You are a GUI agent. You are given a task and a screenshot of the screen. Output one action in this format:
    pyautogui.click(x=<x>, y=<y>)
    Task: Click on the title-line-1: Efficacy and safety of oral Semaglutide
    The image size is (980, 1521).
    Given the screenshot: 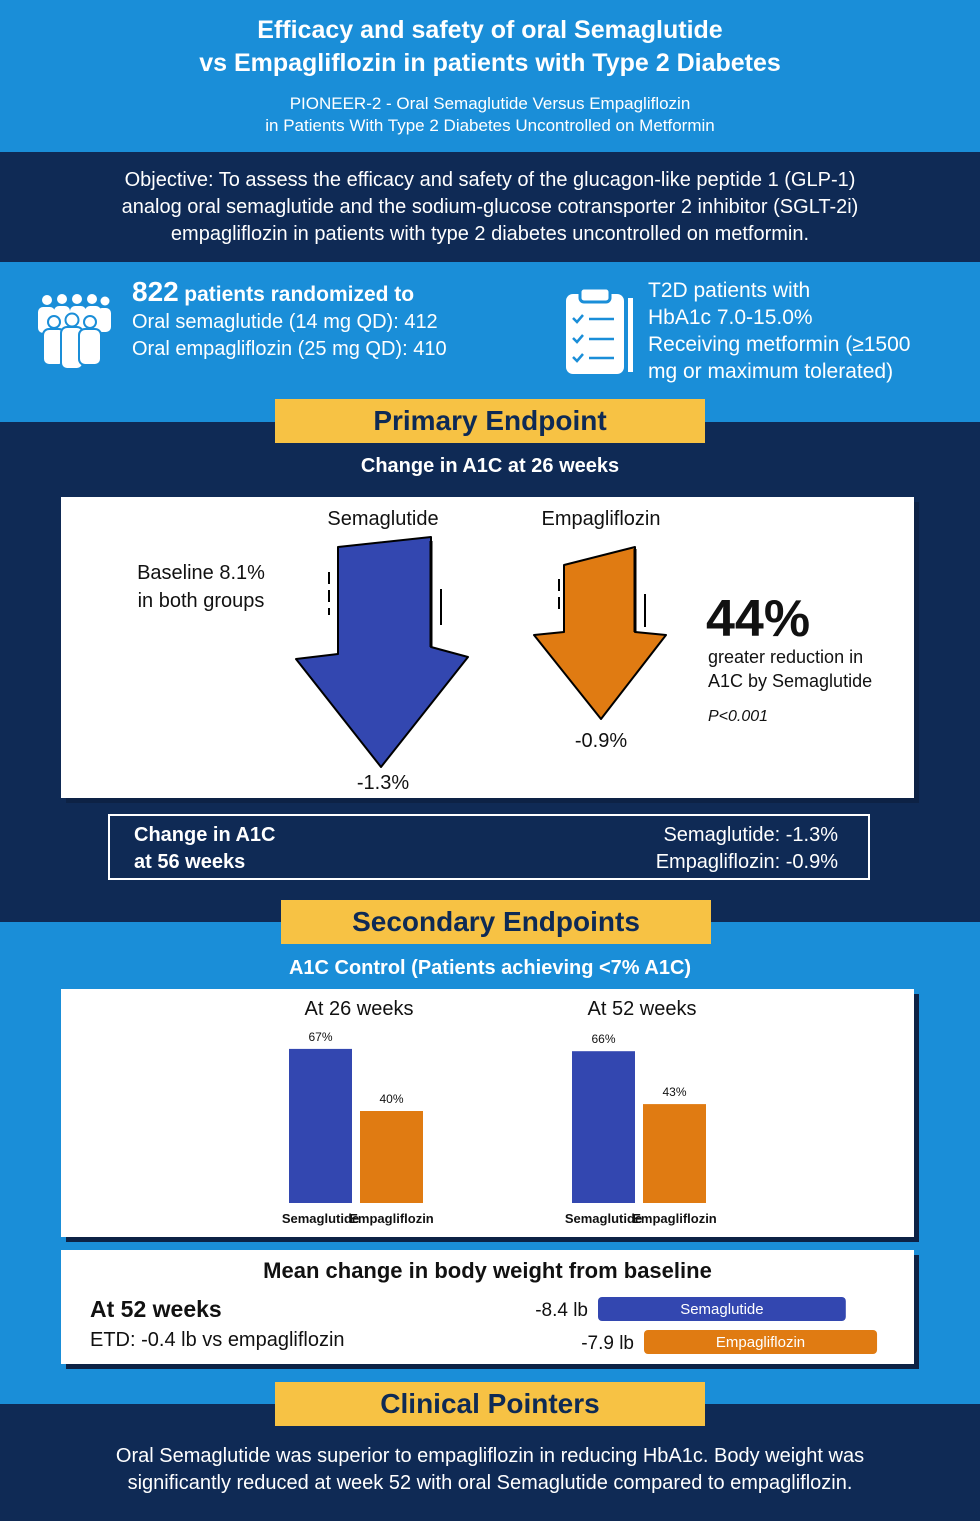 What is the action you would take?
    pyautogui.click(x=490, y=30)
    